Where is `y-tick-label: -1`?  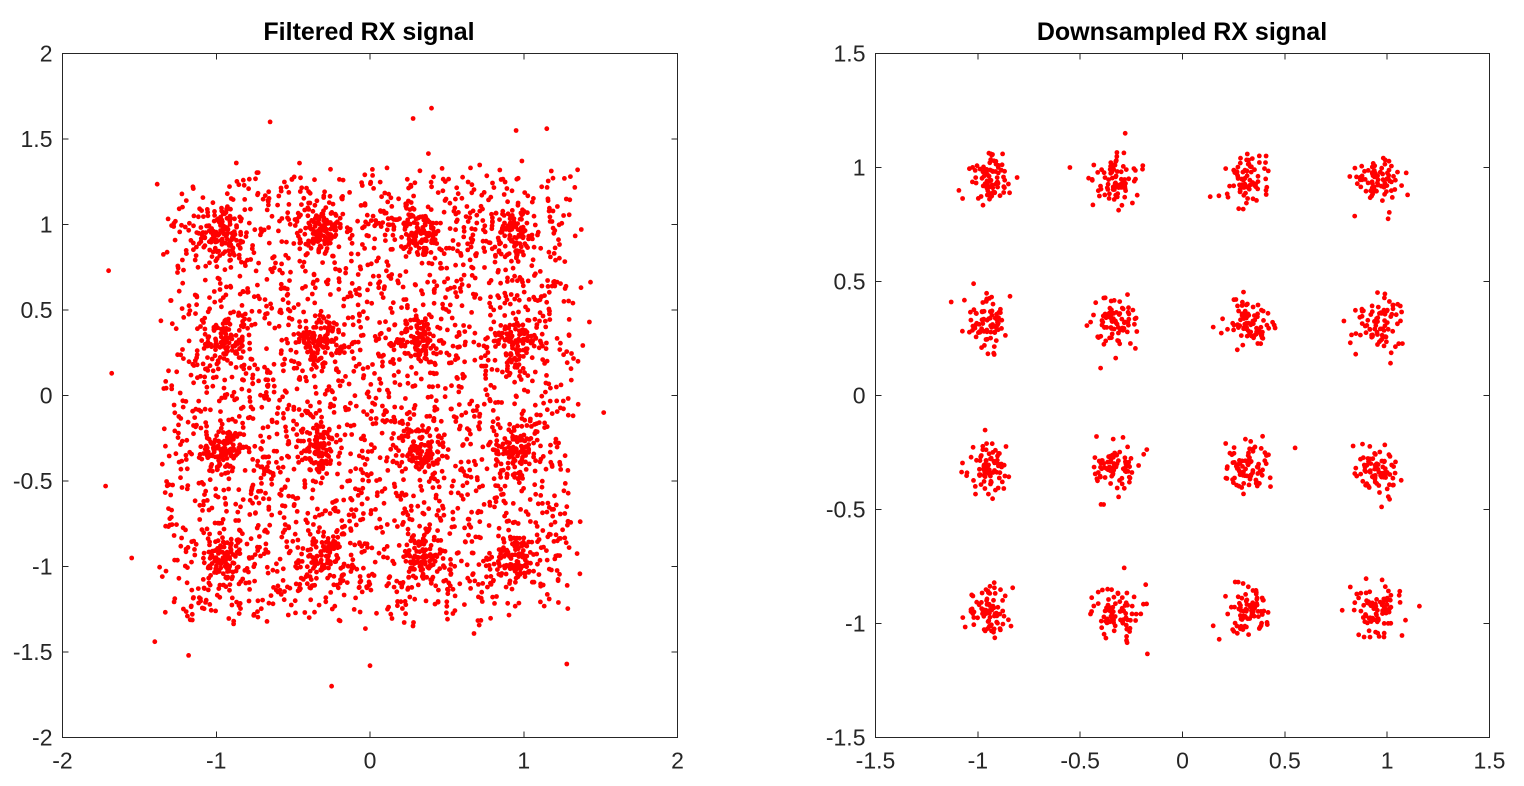 y-tick-label: -1 is located at coordinates (42, 567).